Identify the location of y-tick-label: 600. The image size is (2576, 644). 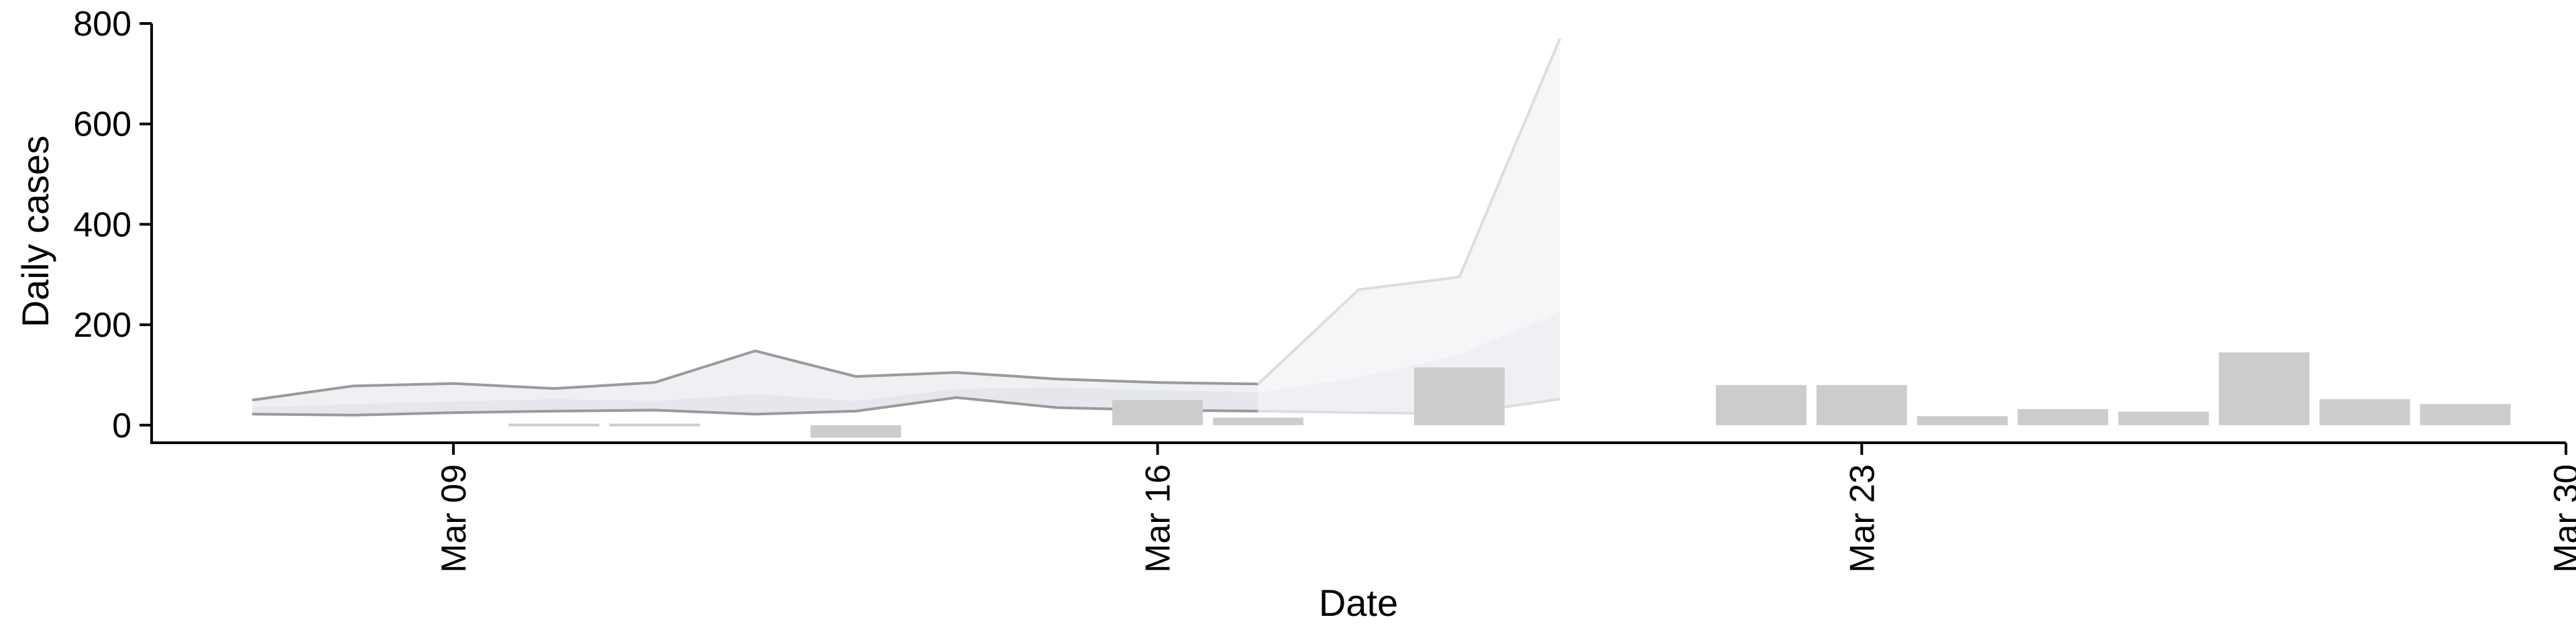
(102, 124).